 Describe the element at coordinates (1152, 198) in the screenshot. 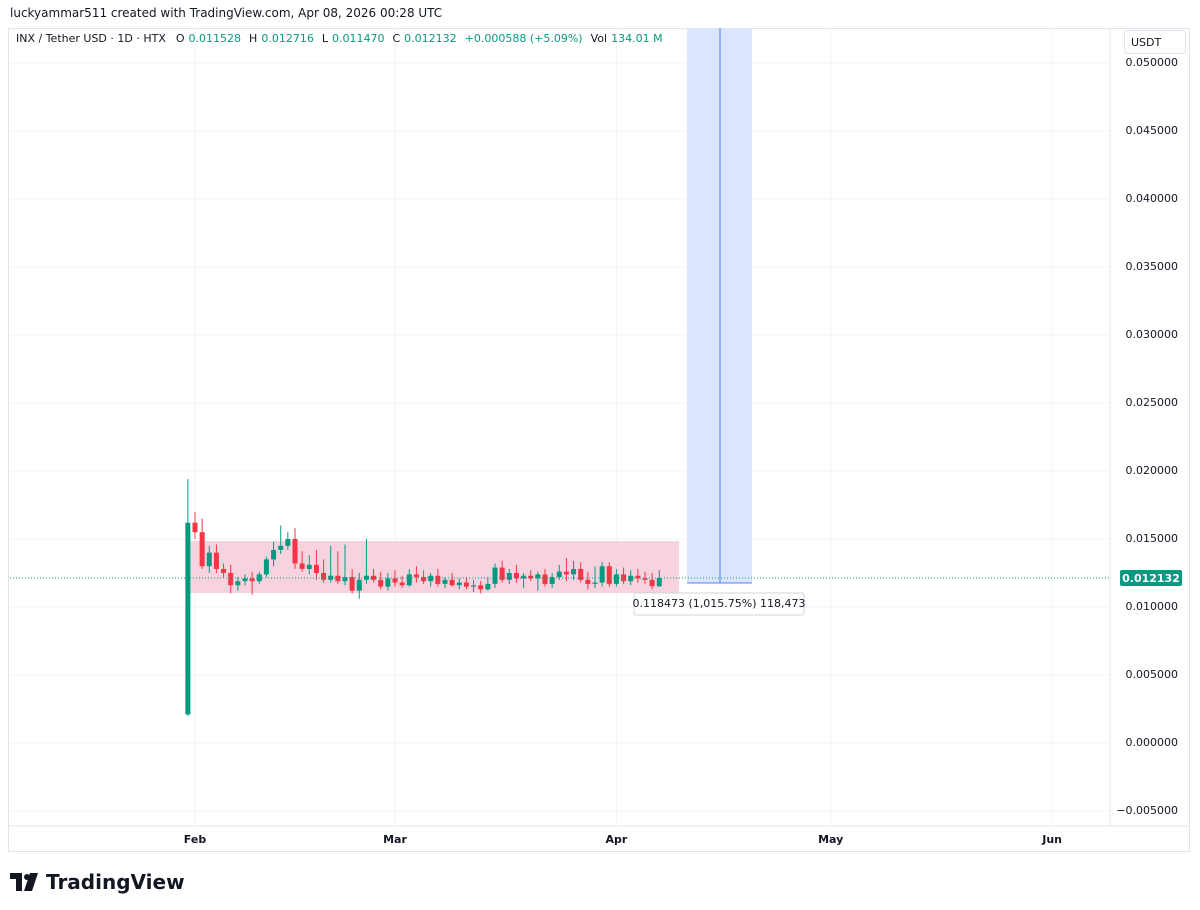

I see `y-tick-label: 0.040000` at that location.